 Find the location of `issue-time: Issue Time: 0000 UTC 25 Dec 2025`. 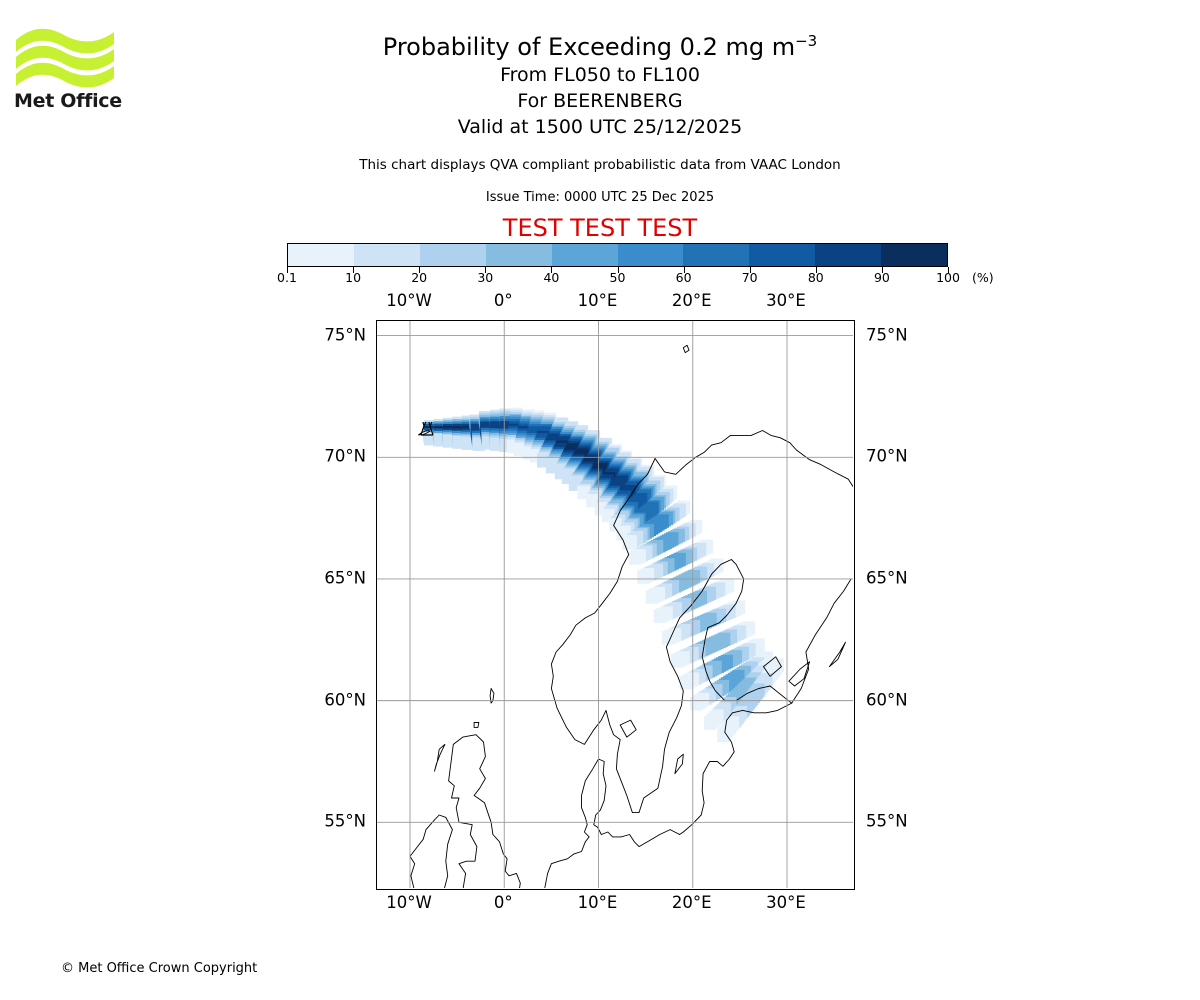

issue-time: Issue Time: 0000 UTC 25 Dec 2025 is located at coordinates (600, 197).